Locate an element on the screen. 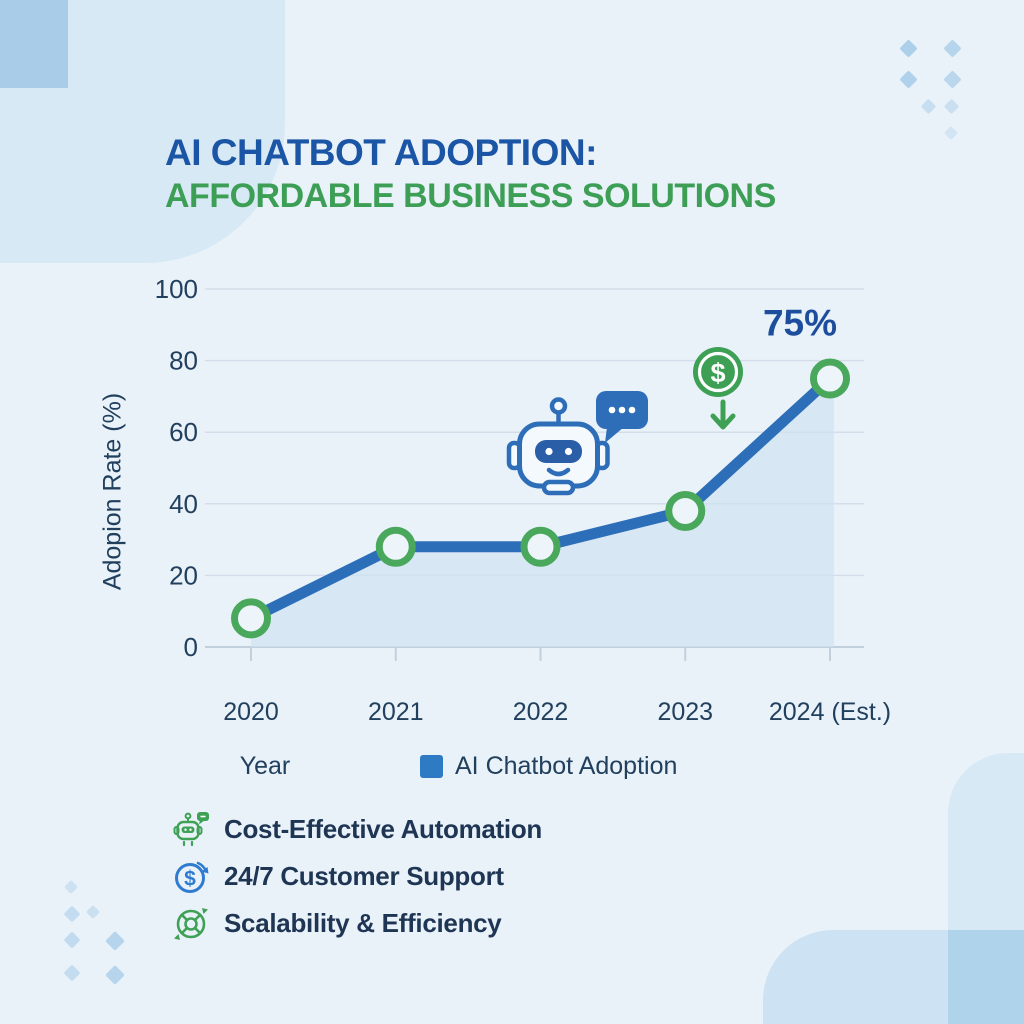  robot-chat-icon is located at coordinates (191, 828).